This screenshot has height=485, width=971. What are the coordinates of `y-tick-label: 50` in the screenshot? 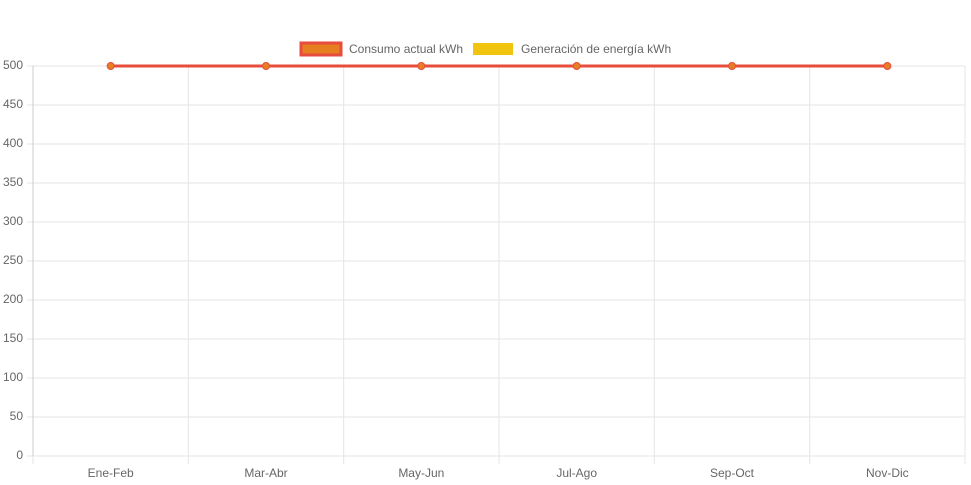 It's located at (17, 416).